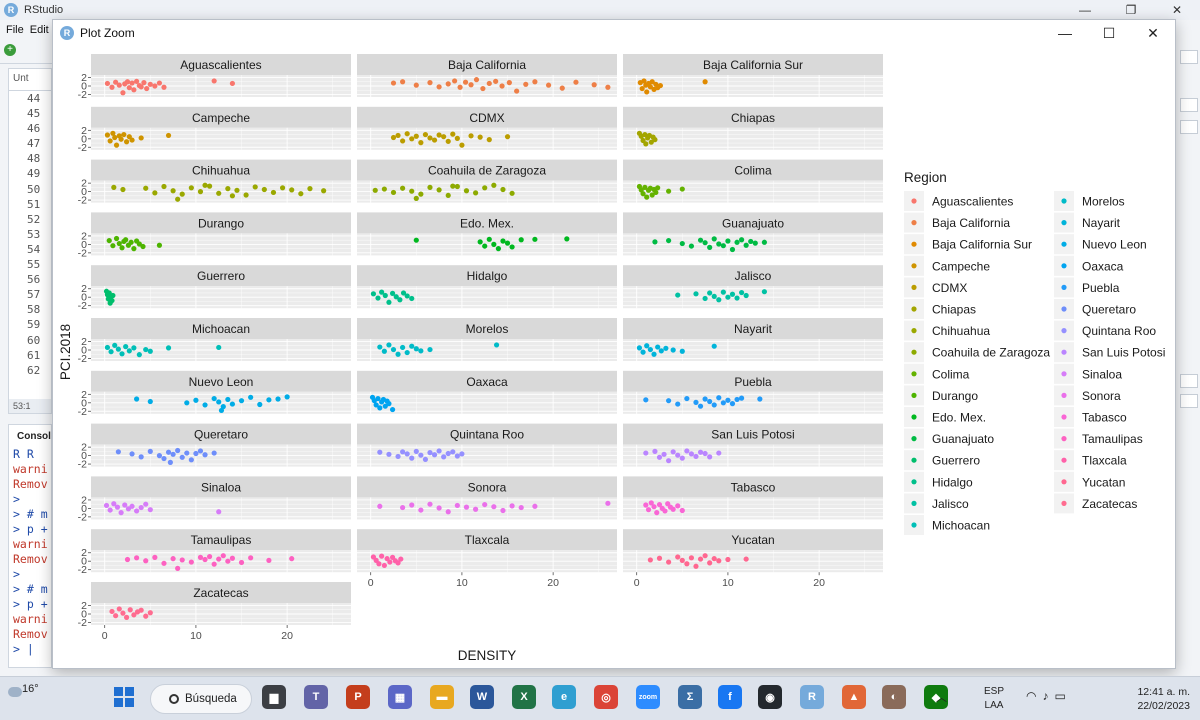 The image size is (1200, 720). What do you see at coordinates (214, 341) in the screenshot?
I see `facet-panel: Michoacan -202` at bounding box center [214, 341].